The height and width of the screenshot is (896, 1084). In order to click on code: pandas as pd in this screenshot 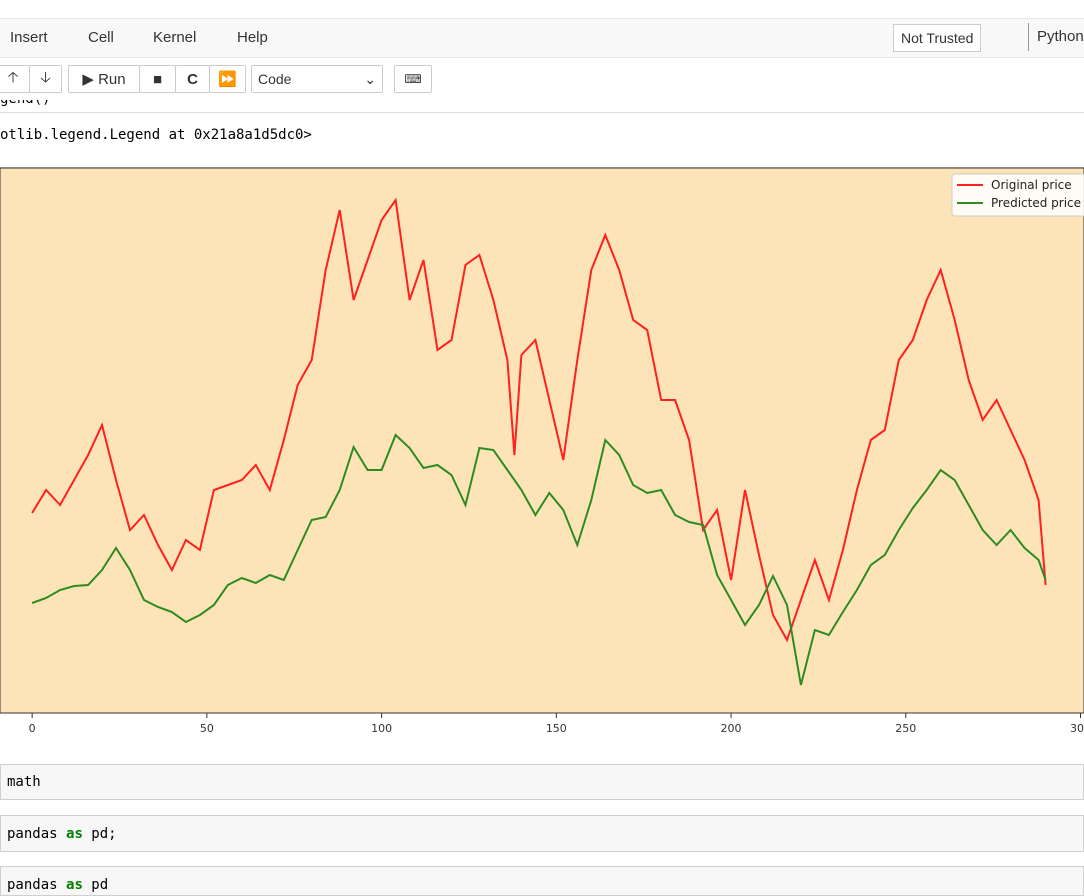, I will do `click(57, 885)`.